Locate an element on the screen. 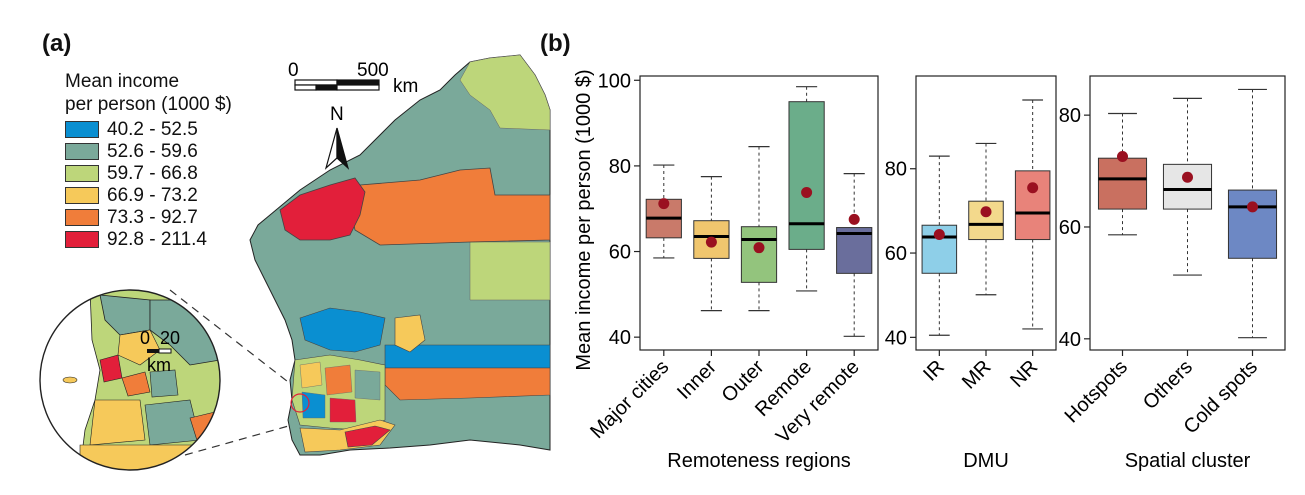 This screenshot has height=495, width=1305. box-cold-spots is located at coordinates (1252, 224).